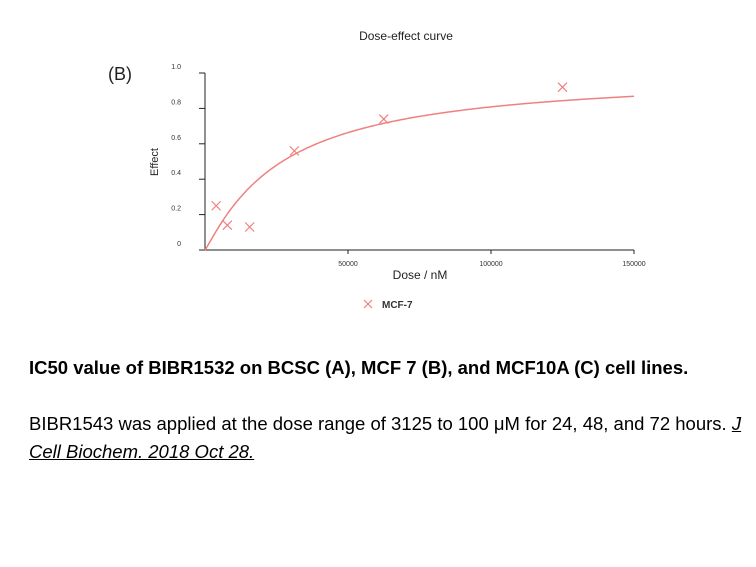  What do you see at coordinates (633, 264) in the screenshot?
I see `x-tick-label-2: 150000` at bounding box center [633, 264].